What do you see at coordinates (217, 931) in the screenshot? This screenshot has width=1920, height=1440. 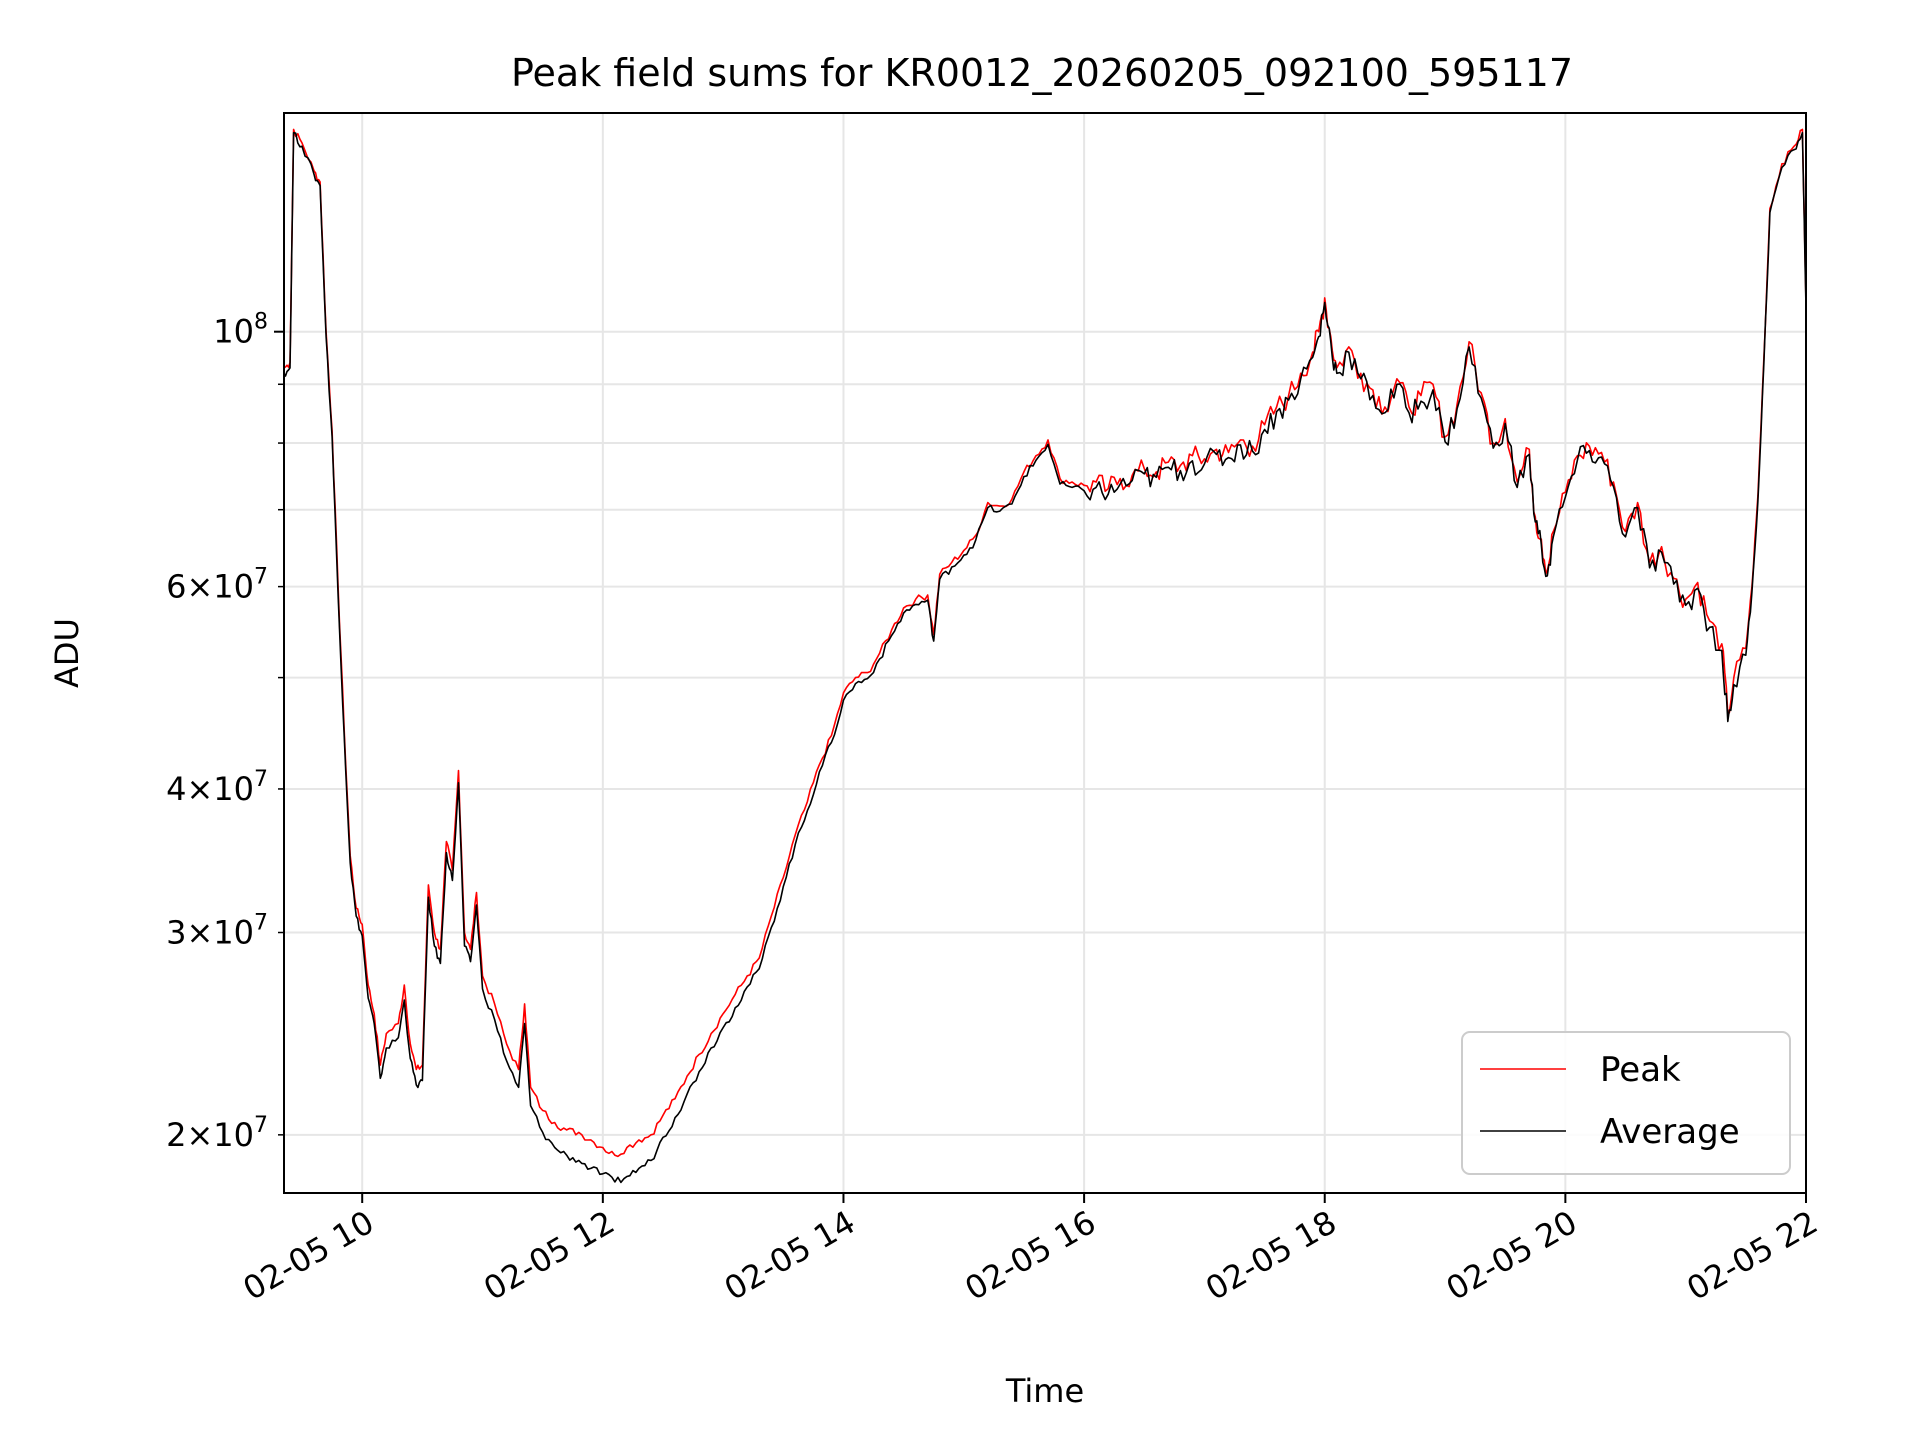 I see `y-tick-label: 3×107` at bounding box center [217, 931].